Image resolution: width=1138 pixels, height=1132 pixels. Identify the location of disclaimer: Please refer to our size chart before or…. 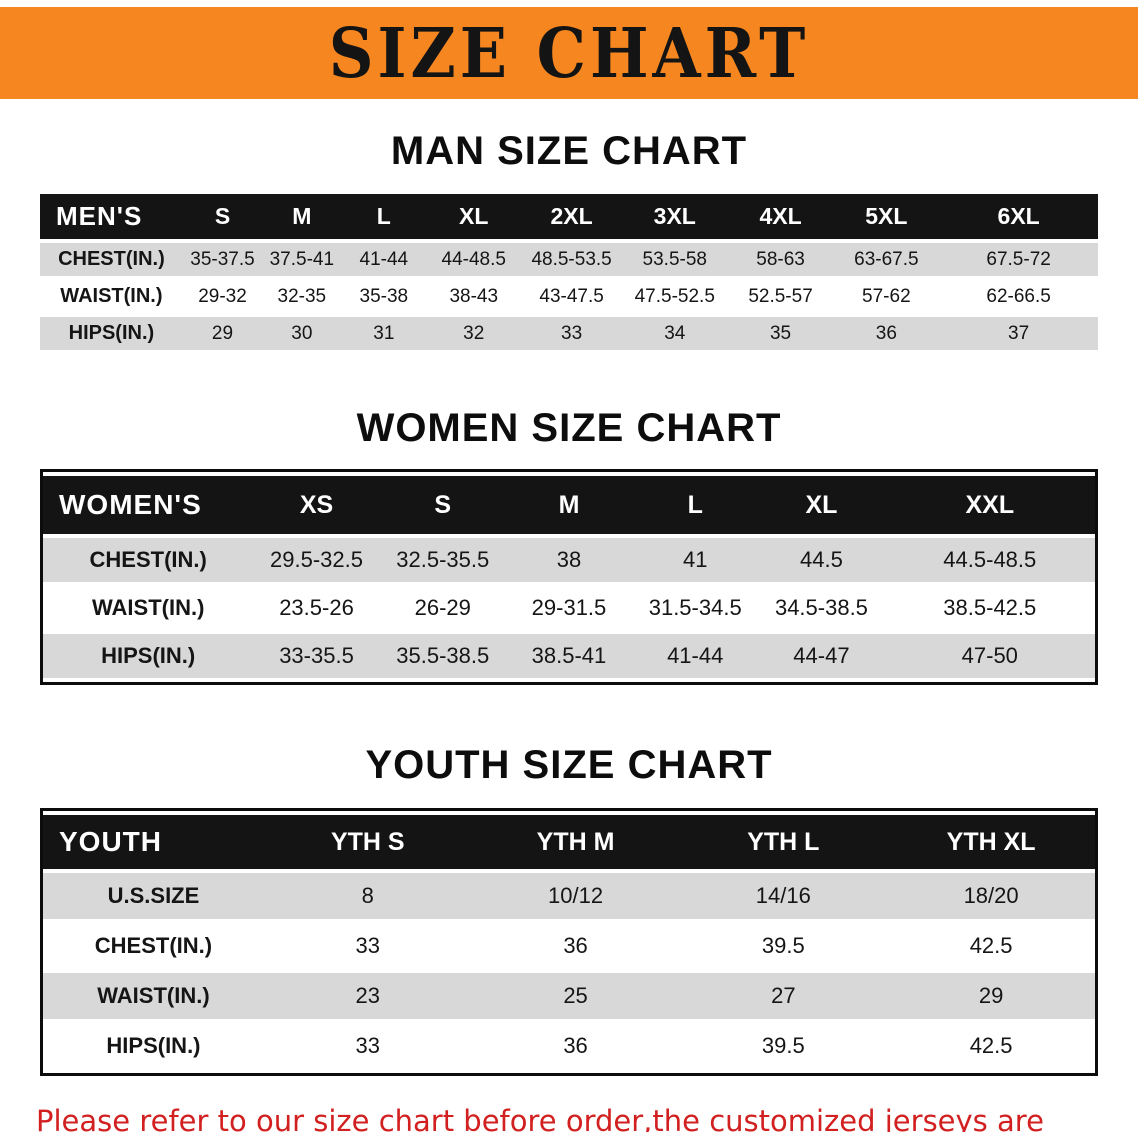
(569, 1104).